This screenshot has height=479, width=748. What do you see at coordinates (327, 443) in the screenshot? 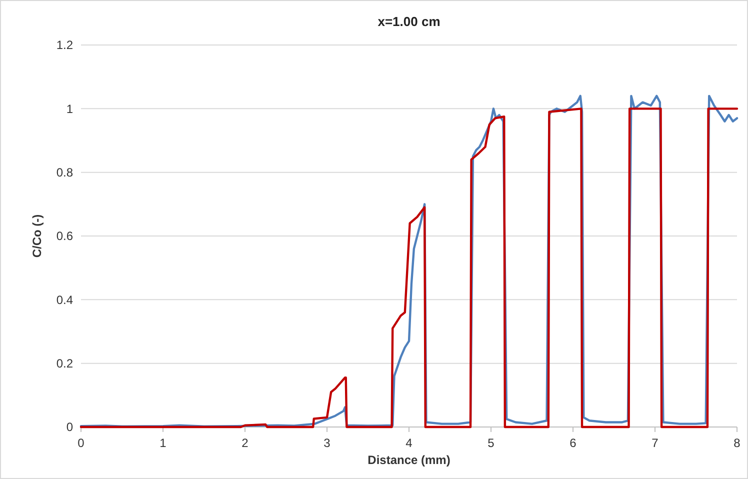
I see `x-tick-label: 3` at bounding box center [327, 443].